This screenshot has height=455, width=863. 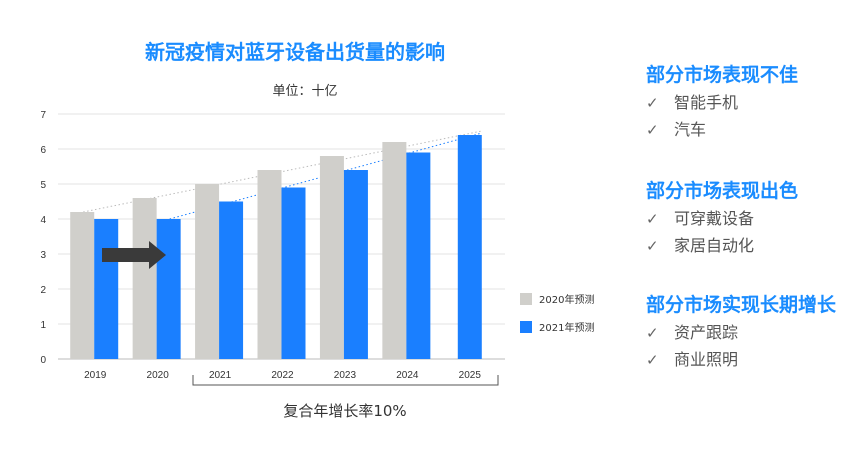 I want to click on list-item: ✓ 家居自动化, so click(x=700, y=244).